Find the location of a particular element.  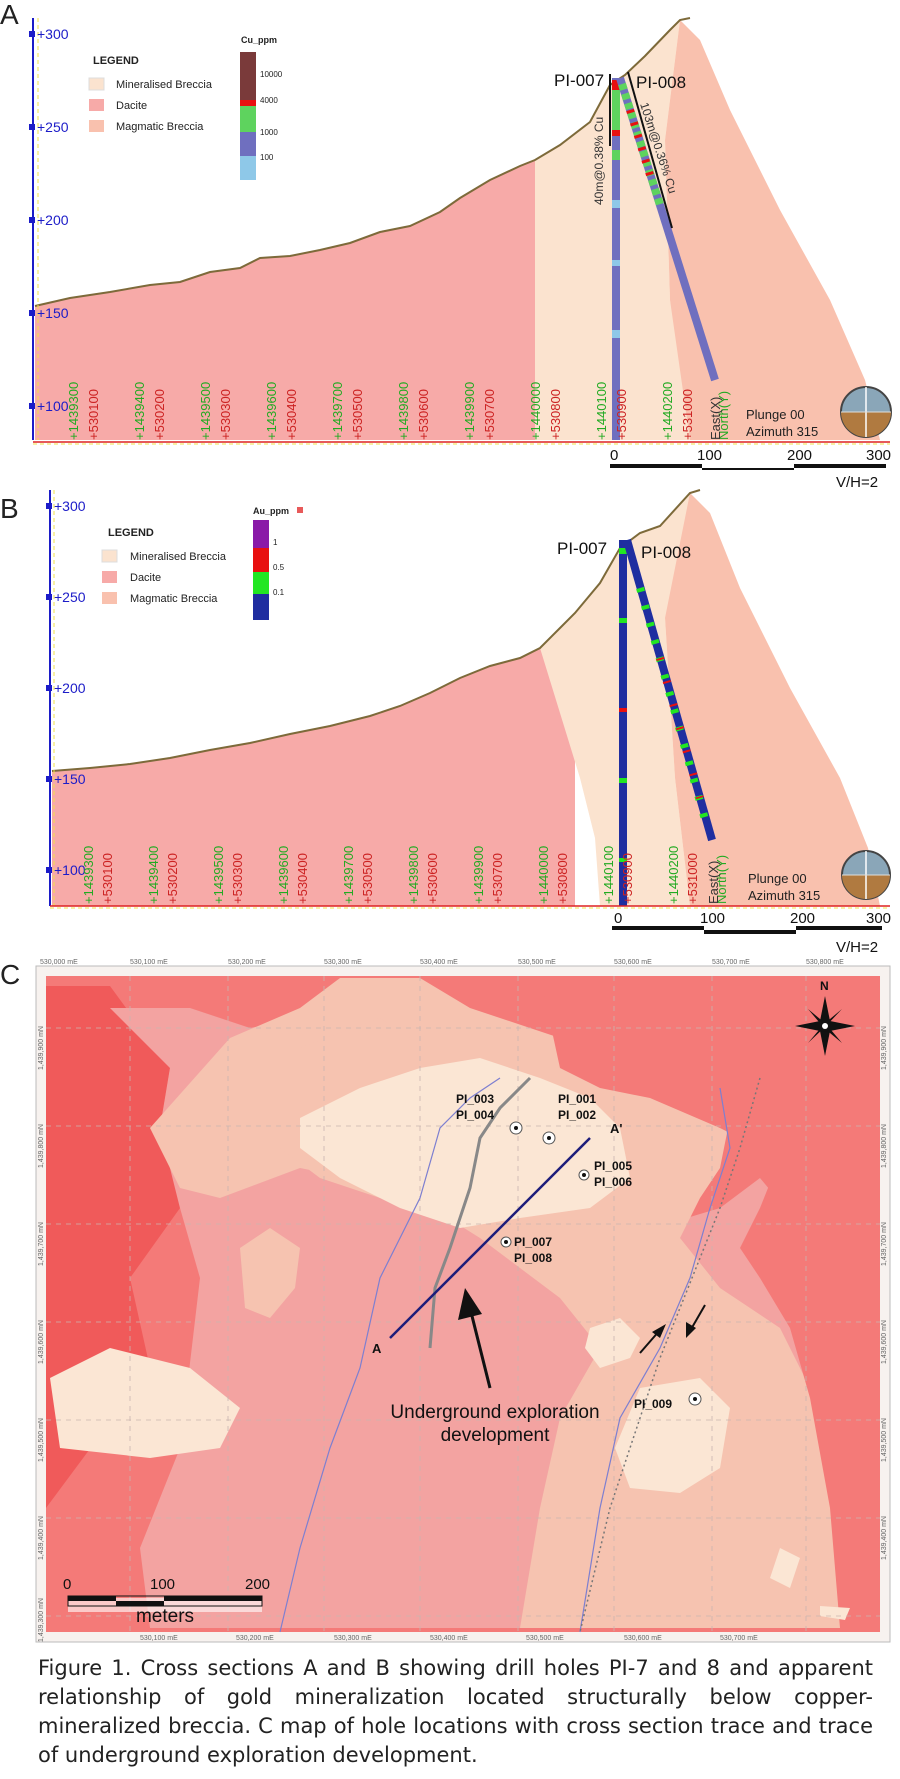

hole-label-pi-006: PI_006 is located at coordinates (613, 1182).